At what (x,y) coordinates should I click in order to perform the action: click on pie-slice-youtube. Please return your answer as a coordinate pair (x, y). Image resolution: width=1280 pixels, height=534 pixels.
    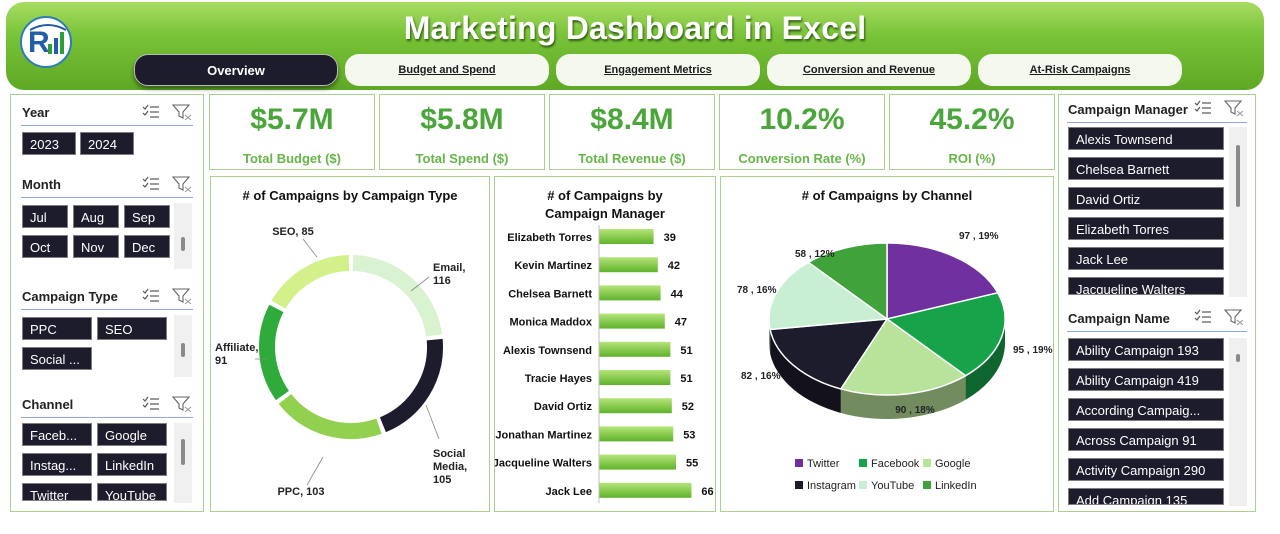
    Looking at the image, I should click on (829, 296).